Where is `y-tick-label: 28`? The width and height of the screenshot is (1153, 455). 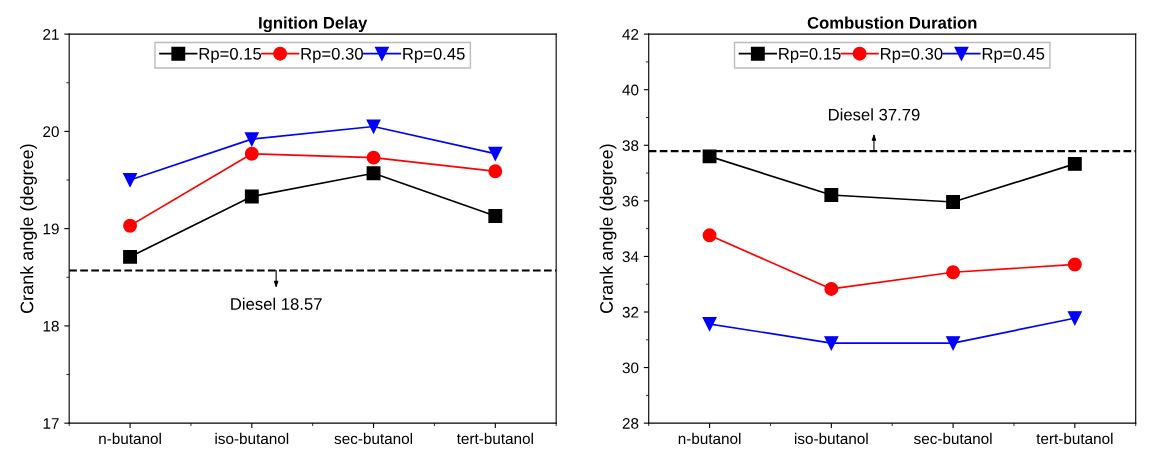
y-tick-label: 28 is located at coordinates (630, 423).